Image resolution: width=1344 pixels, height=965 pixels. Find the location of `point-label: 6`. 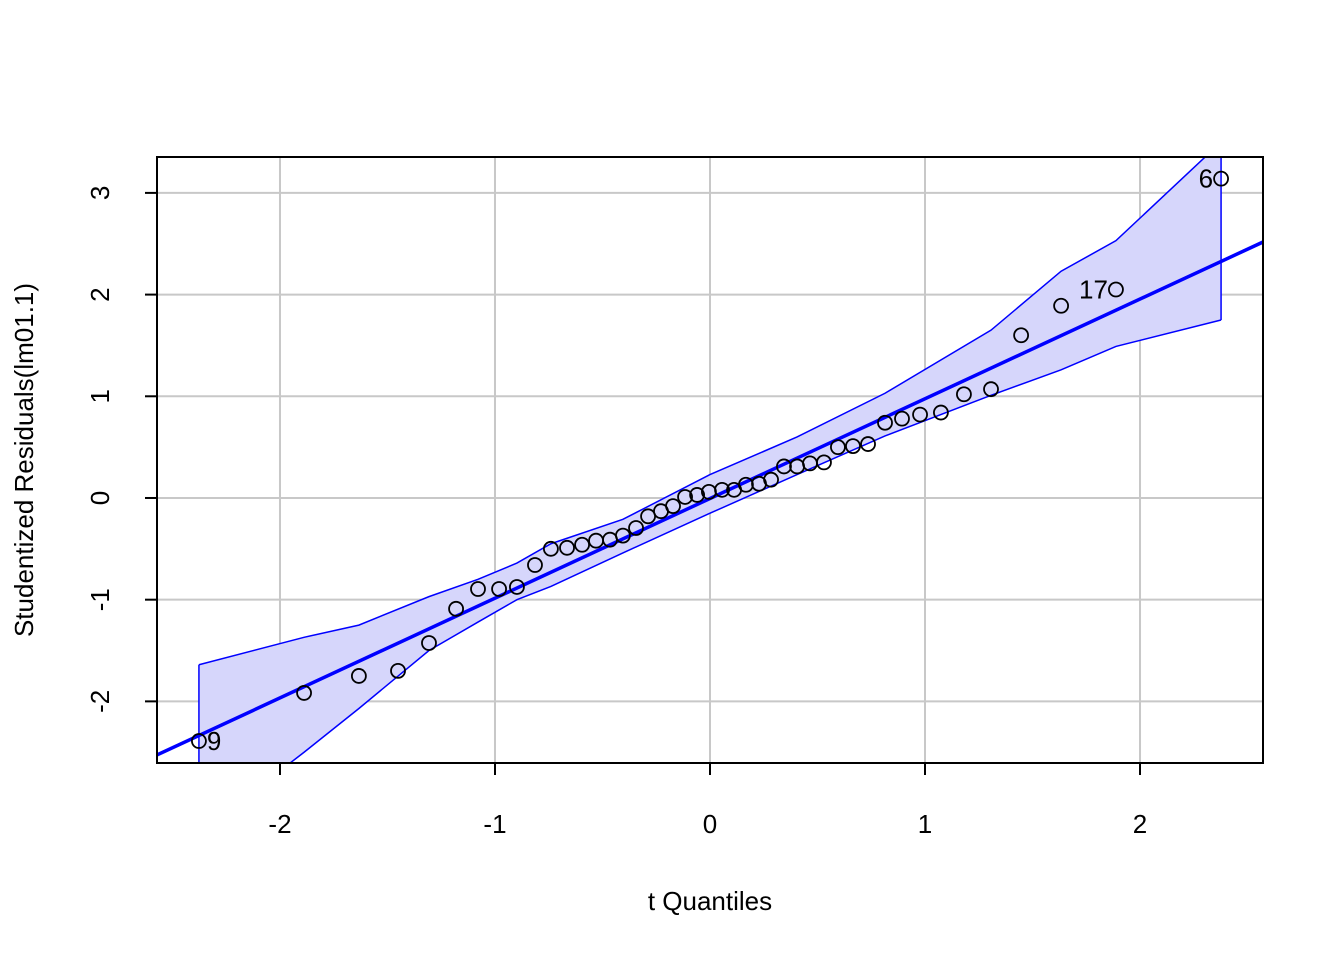

point-label: 6 is located at coordinates (1206, 179).